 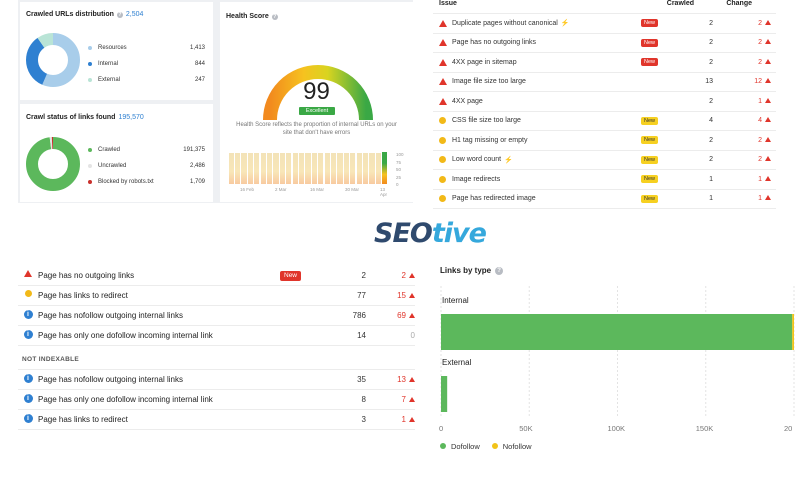 I want to click on crawl-status-count: 195,570, so click(x=131, y=117).